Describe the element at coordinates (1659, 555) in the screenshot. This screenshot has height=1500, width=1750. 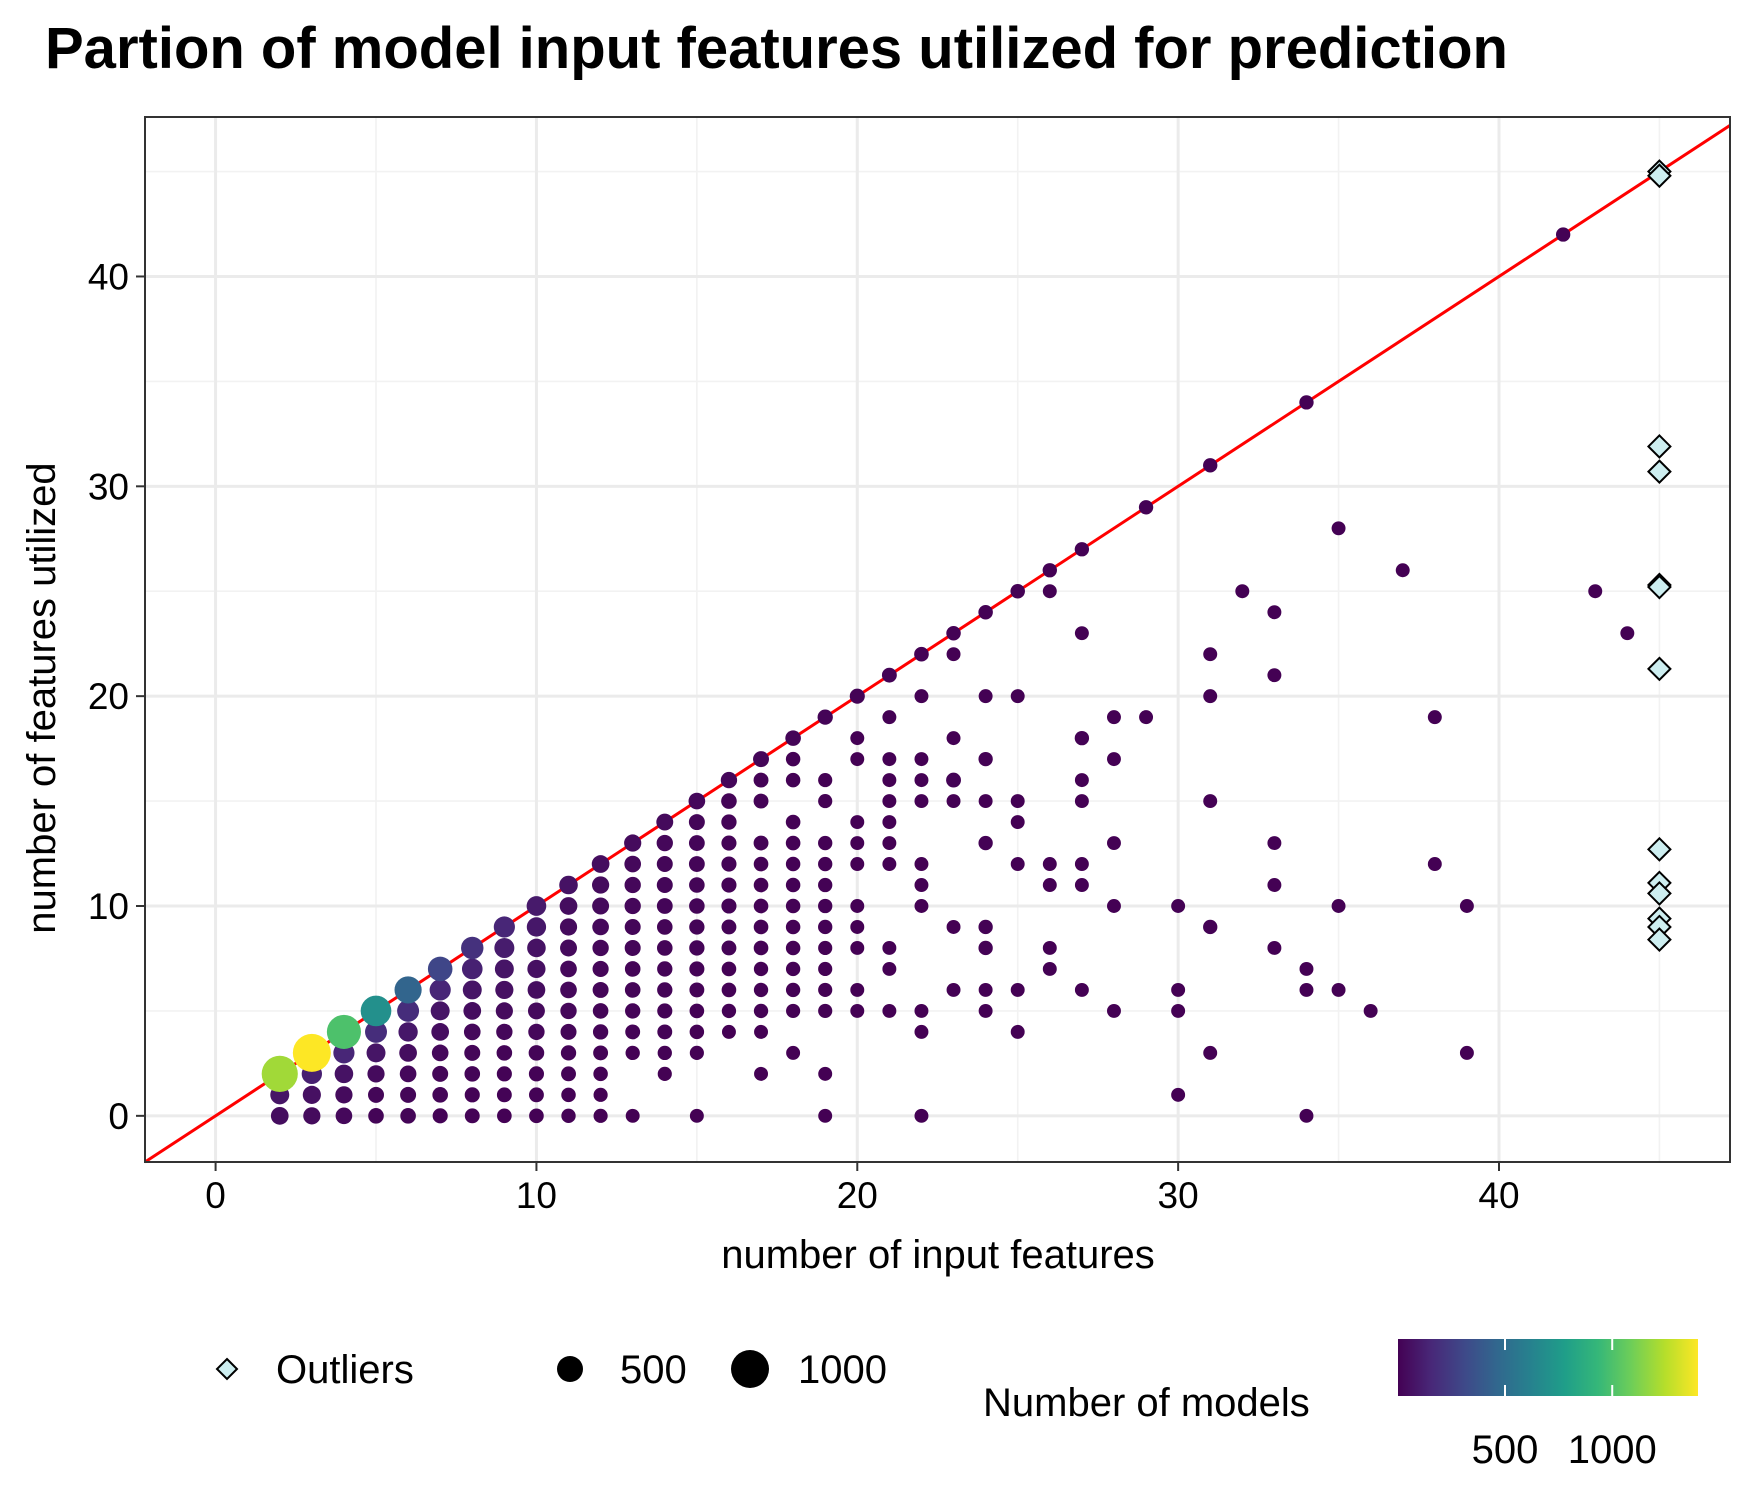
I see `outliers-layer` at that location.